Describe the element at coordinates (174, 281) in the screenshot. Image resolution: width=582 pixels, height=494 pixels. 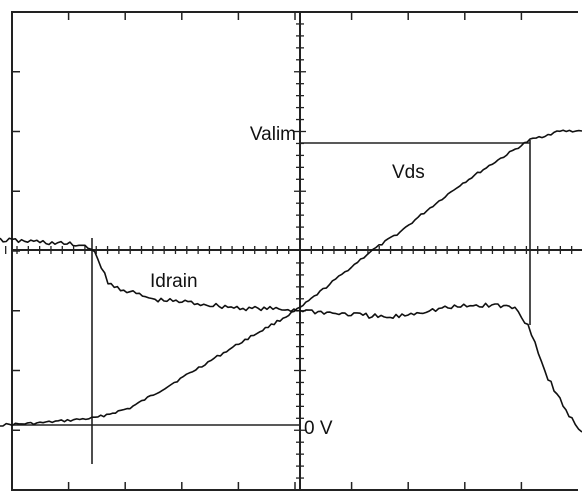
I see `idrain-label: Idrain` at that location.